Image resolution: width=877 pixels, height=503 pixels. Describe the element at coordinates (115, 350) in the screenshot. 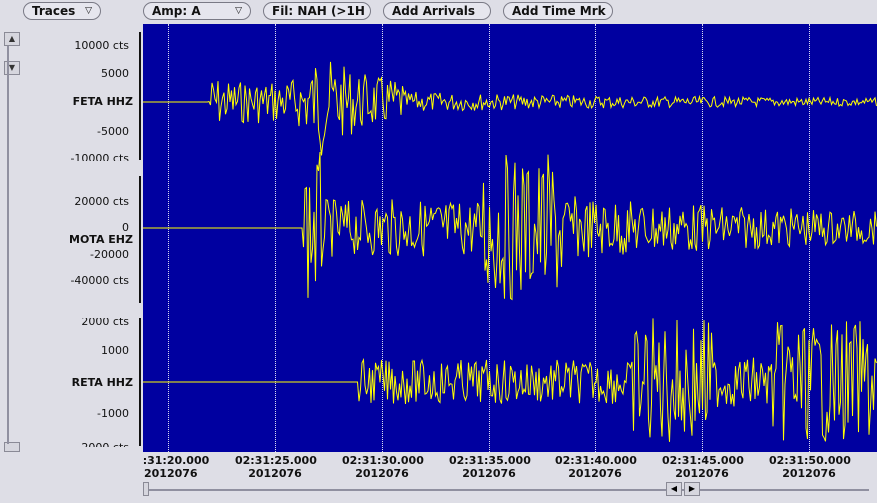

I see `amplitude-tick: 1000` at that location.